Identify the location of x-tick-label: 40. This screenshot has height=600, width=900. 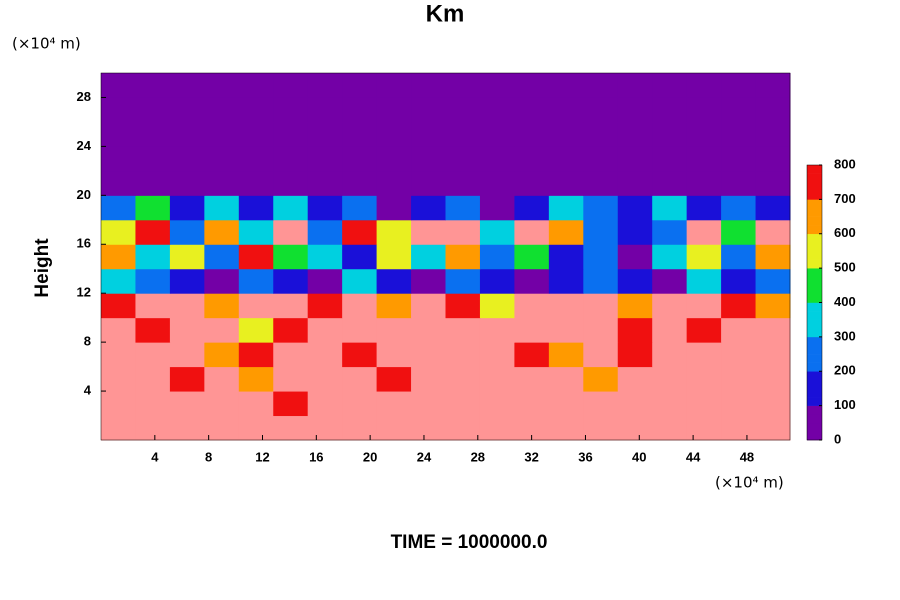
(639, 456).